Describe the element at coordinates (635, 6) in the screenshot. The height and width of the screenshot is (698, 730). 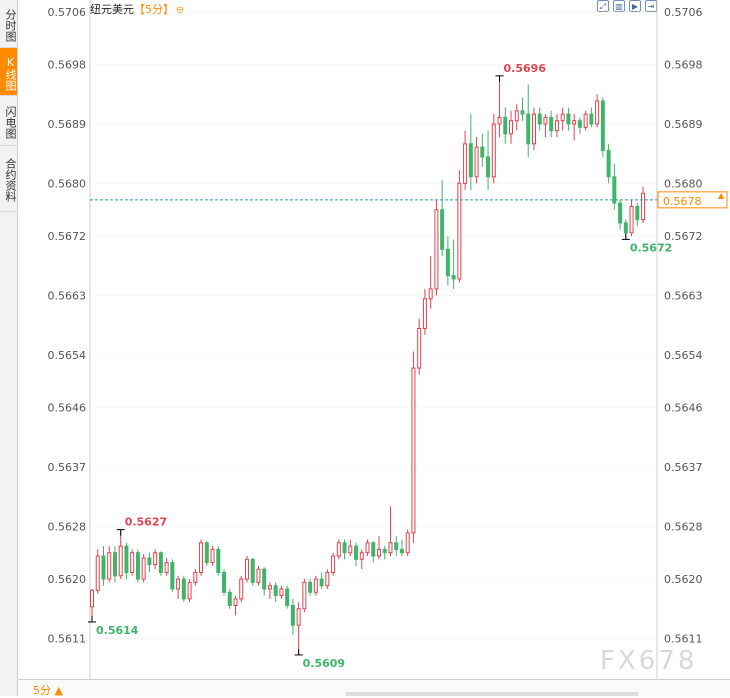
I see `play-icon: ▶` at that location.